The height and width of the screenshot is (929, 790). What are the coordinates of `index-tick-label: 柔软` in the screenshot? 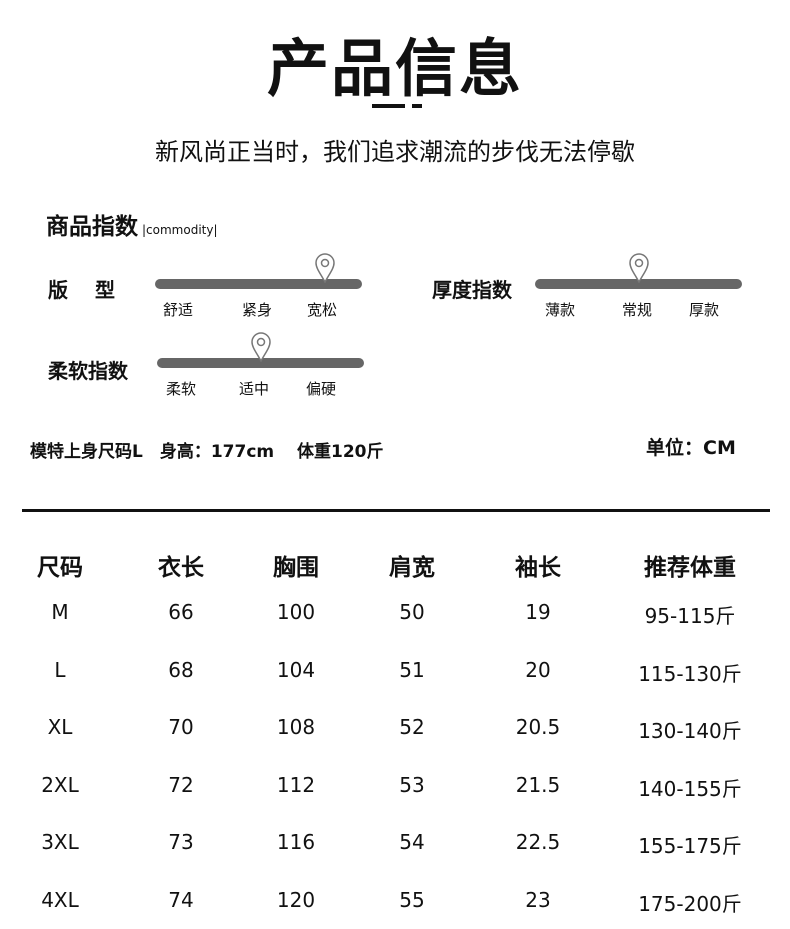 It's located at (181, 389).